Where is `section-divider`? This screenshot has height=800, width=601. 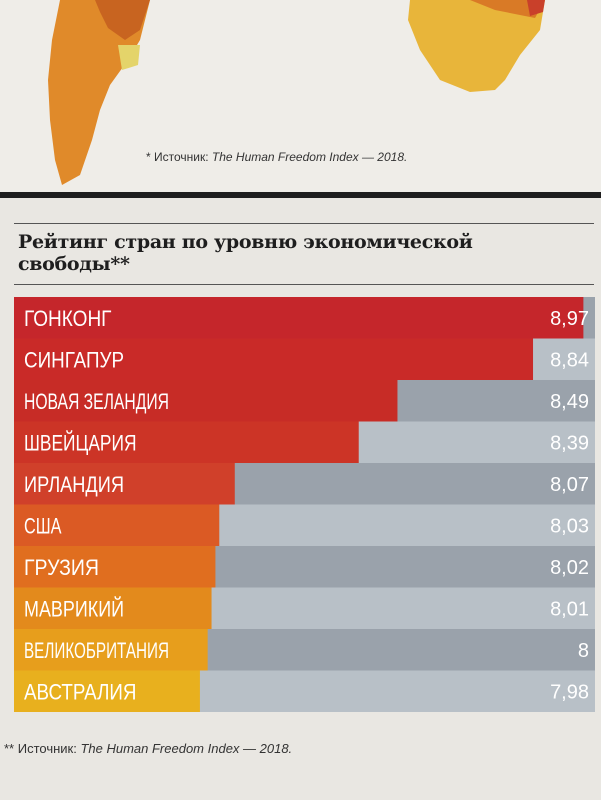
section-divider is located at coordinates (300, 195).